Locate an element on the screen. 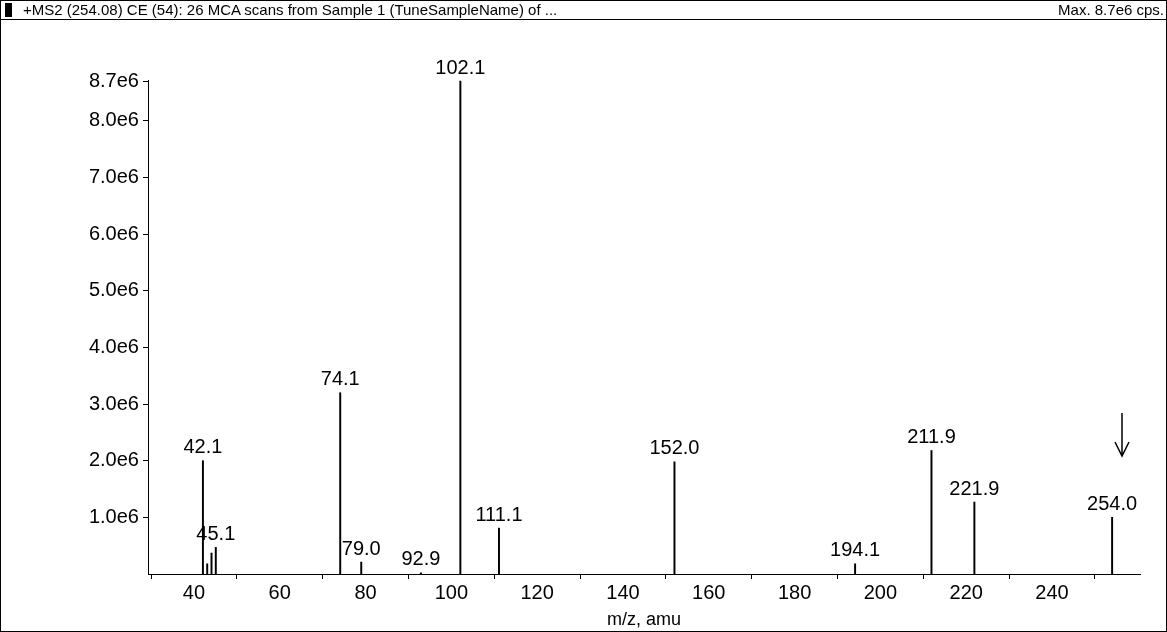 The height and width of the screenshot is (632, 1167). text: Max. 8.7e6 cps. is located at coordinates (1111, 10).